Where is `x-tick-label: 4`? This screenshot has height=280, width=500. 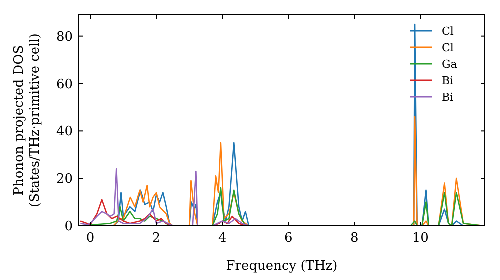
x-tick-label: 4 is located at coordinates (222, 238).